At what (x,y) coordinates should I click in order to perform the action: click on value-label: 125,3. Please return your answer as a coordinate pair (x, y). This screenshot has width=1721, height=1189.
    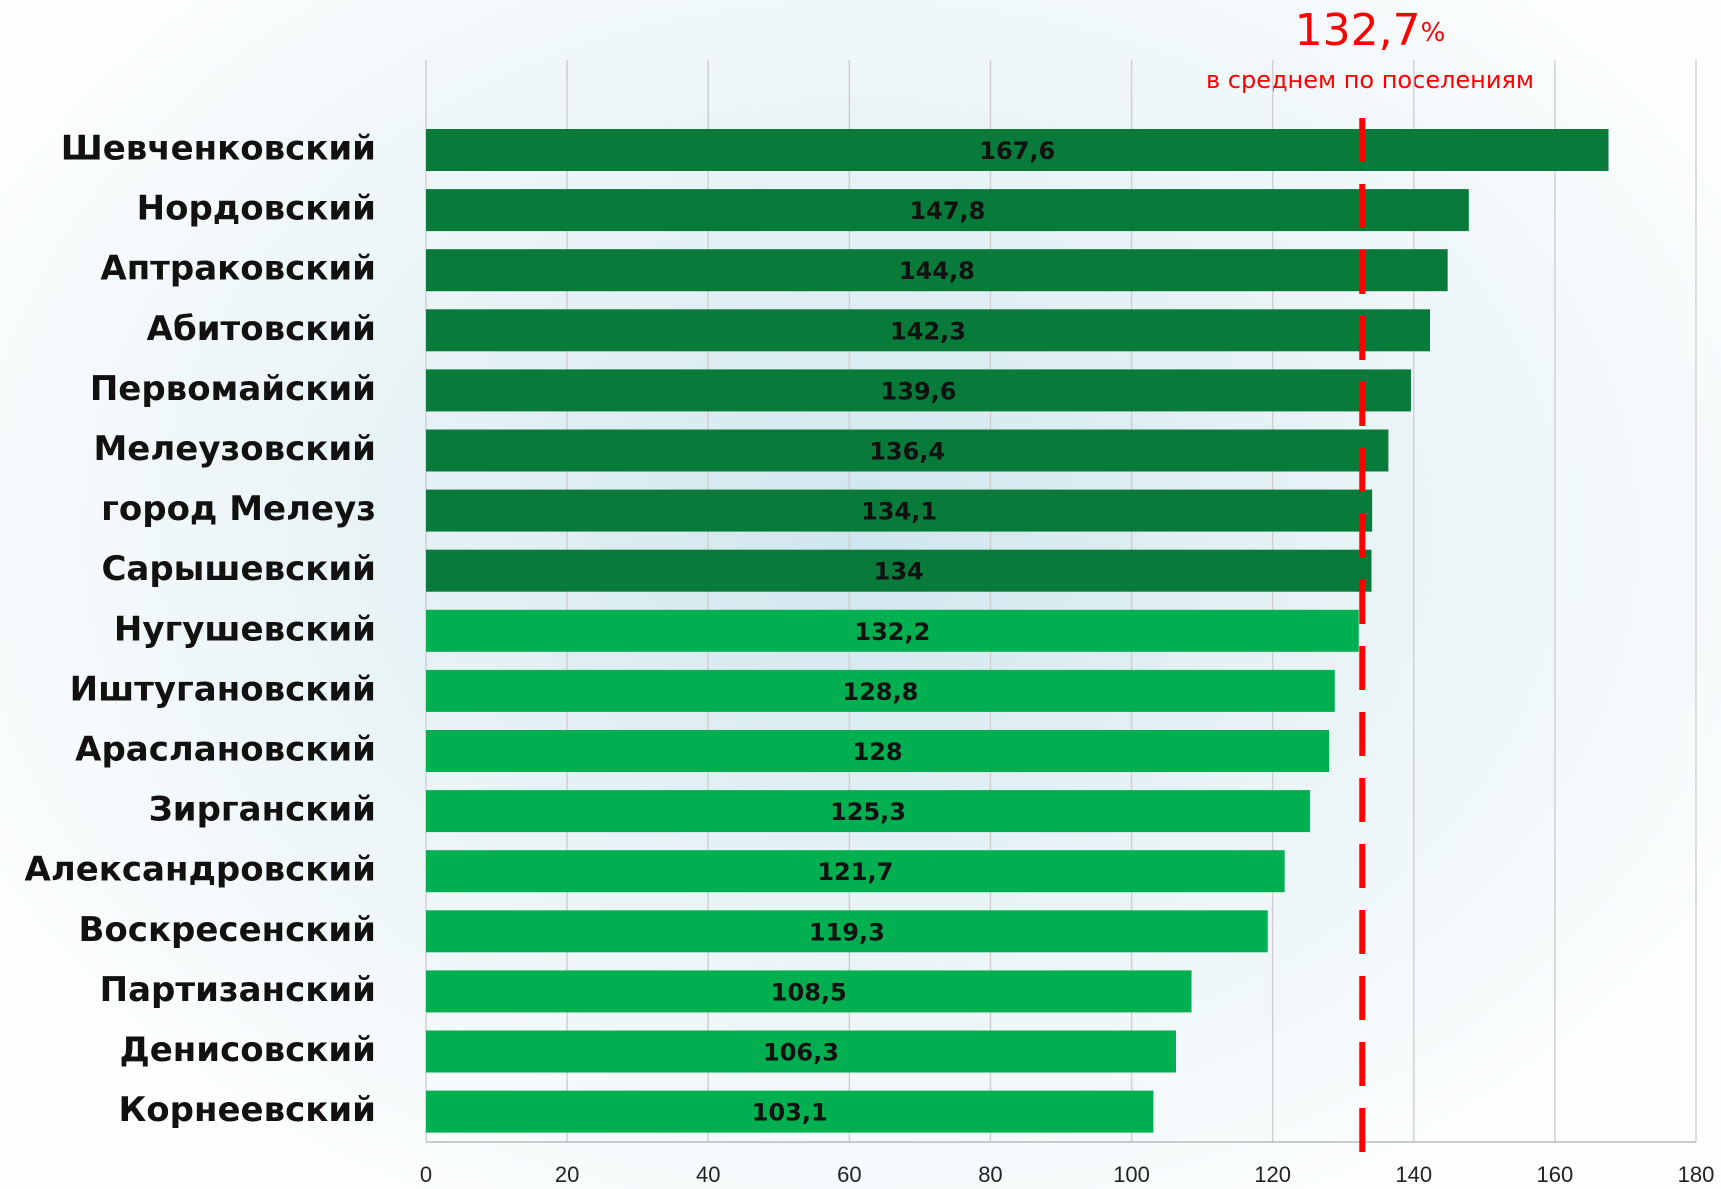
    Looking at the image, I should click on (868, 812).